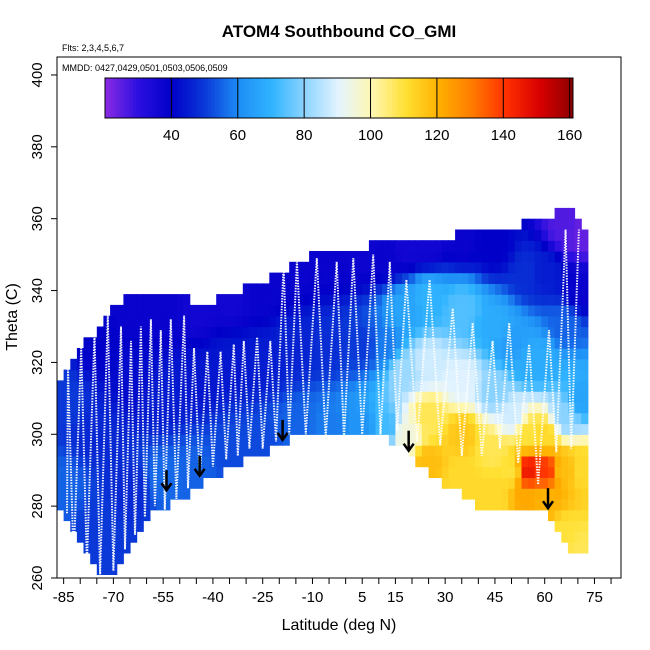 This screenshot has height=650, width=650. I want to click on y-tick-label: 320, so click(37, 362).